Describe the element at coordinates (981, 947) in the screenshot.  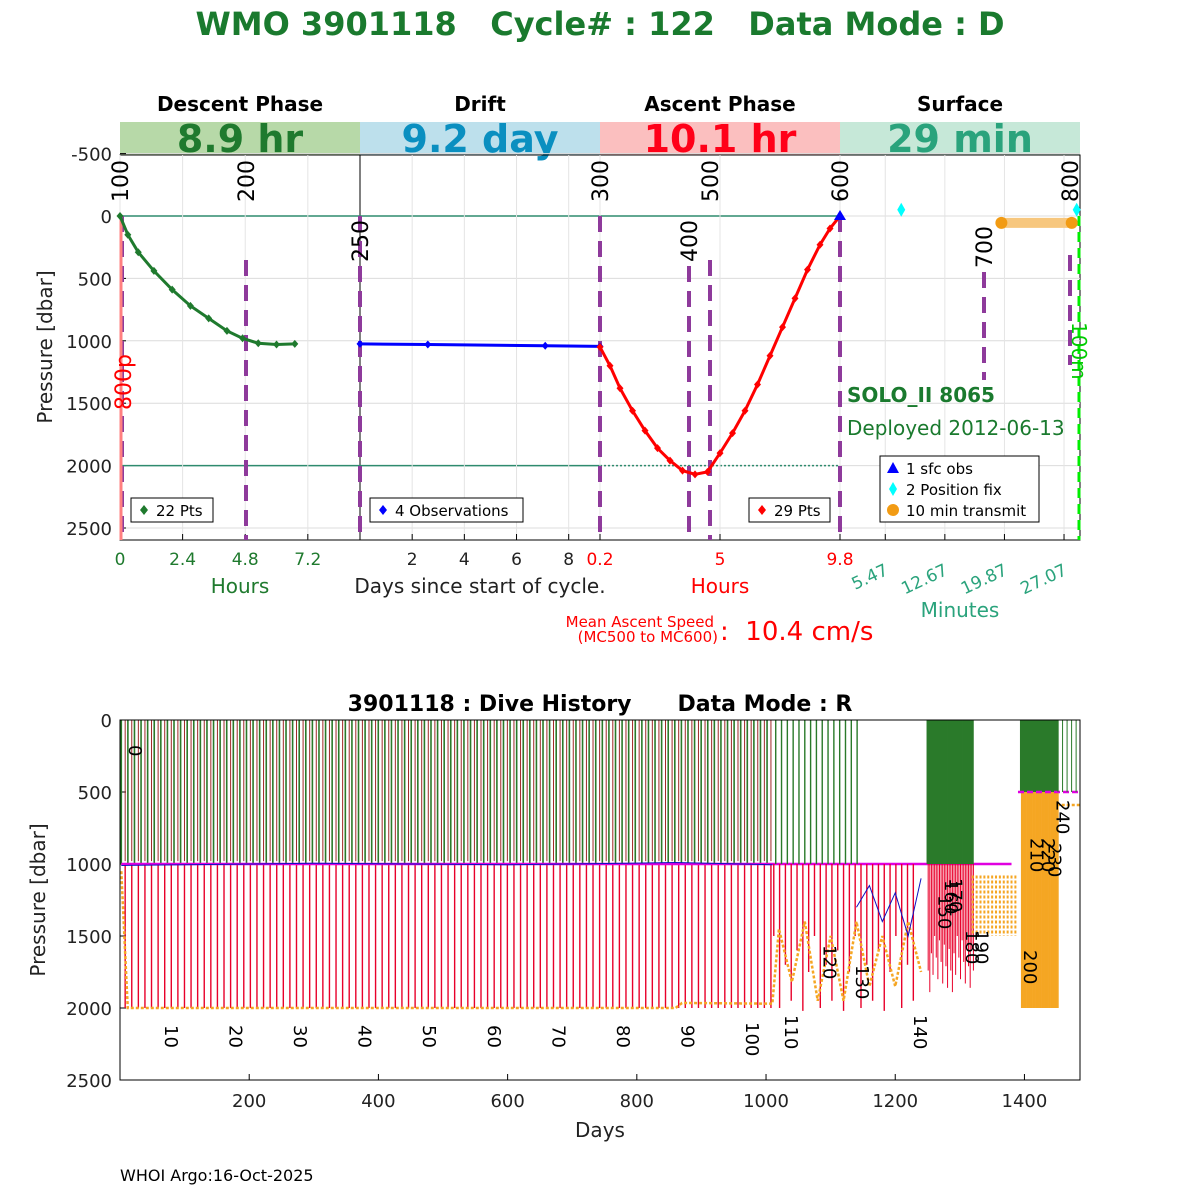
I see `cycle-label: 190` at that location.